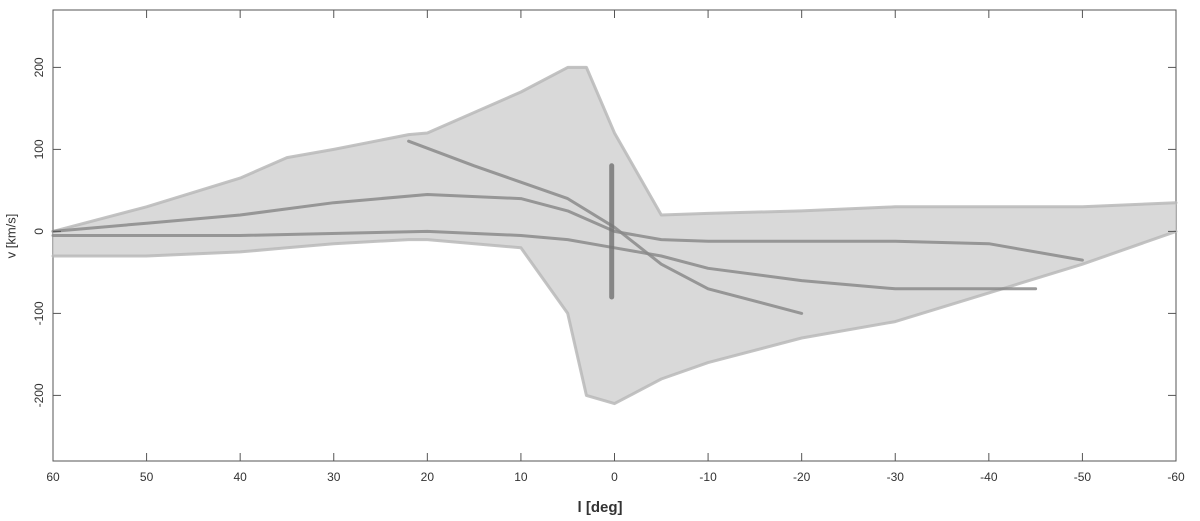 Image resolution: width=1200 pixels, height=521 pixels. What do you see at coordinates (428, 477) in the screenshot?
I see `x-tick-label: 20` at bounding box center [428, 477].